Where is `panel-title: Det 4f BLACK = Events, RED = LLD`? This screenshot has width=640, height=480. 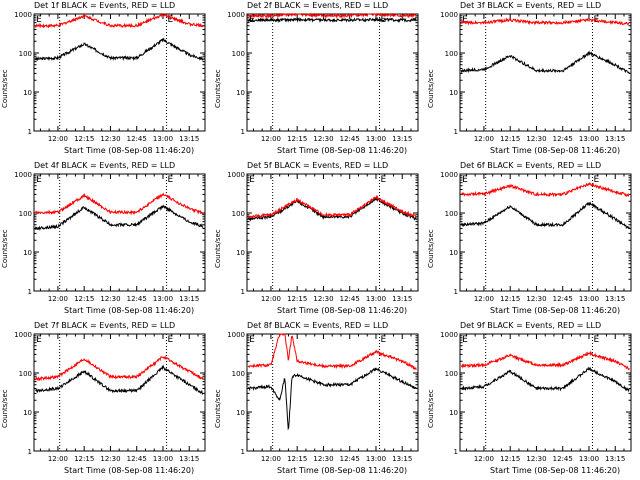
panel-title: Det 4f BLACK = Events, RED = LLD is located at coordinates (105, 165).